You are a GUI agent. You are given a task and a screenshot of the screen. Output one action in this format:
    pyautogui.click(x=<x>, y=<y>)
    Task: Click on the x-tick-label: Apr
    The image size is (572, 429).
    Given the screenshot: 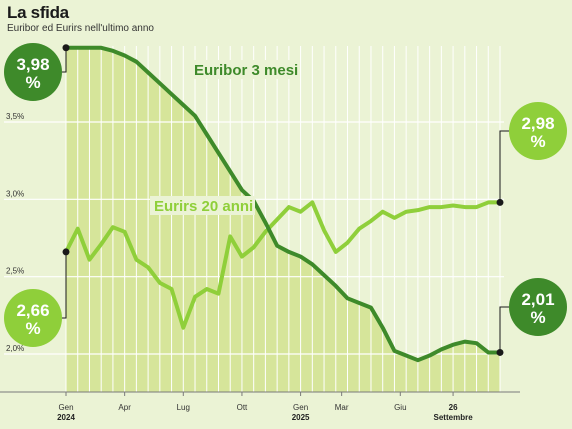 What is the action you would take?
    pyautogui.click(x=124, y=407)
    